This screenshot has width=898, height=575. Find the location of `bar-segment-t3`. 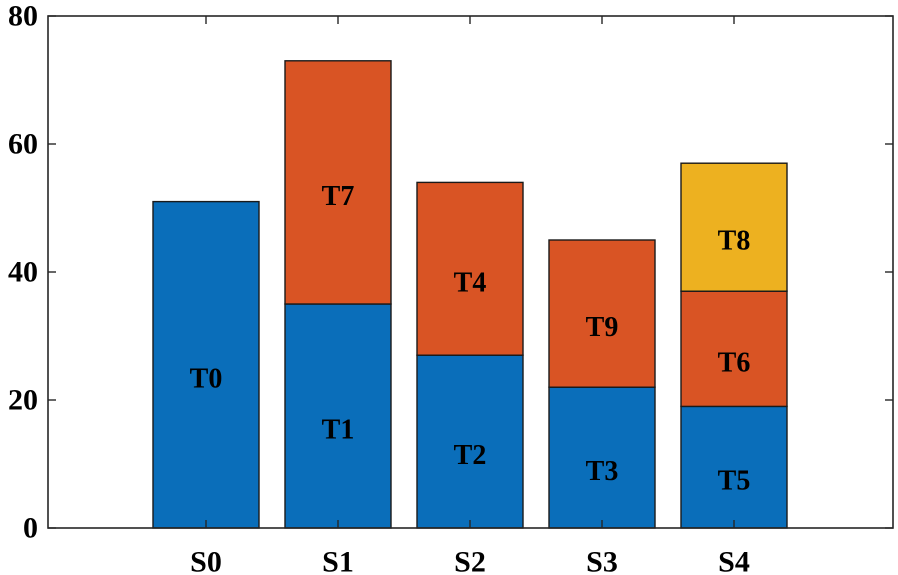

bar-segment-t3 is located at coordinates (602, 457).